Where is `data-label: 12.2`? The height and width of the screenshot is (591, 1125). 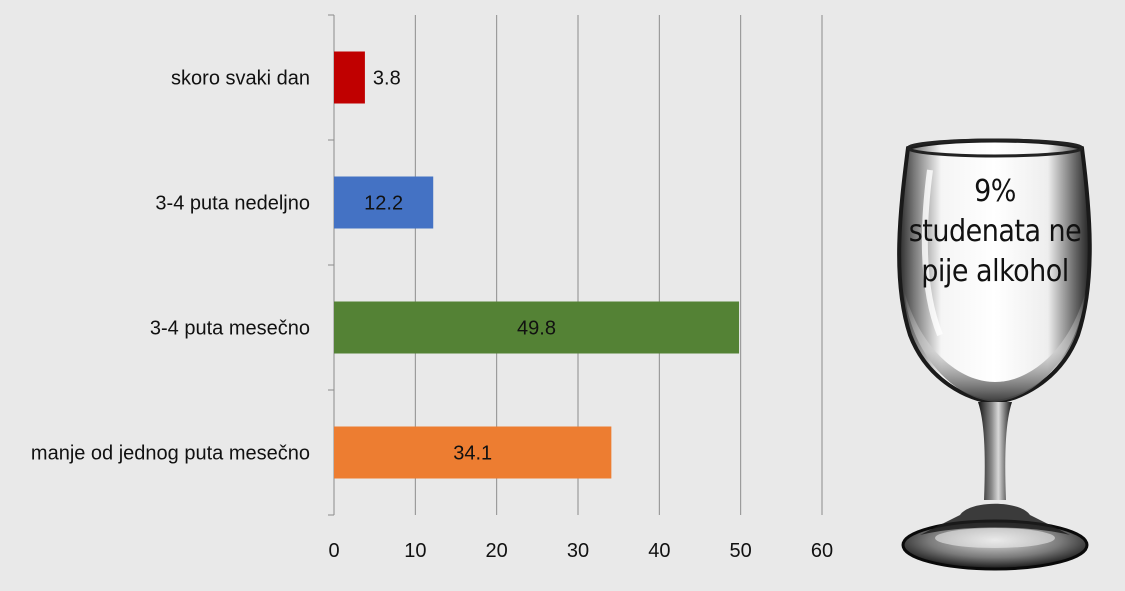
data-label: 12.2 is located at coordinates (383, 204).